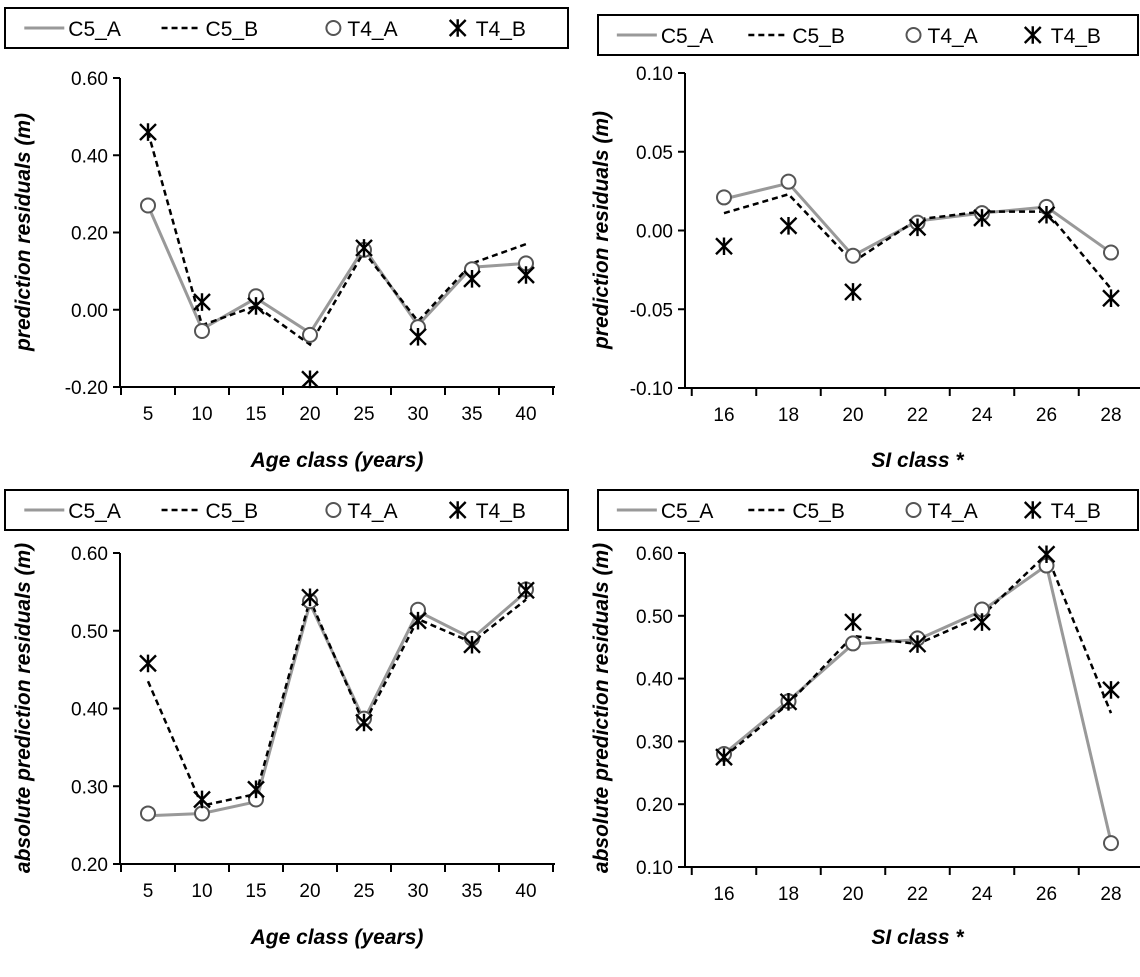 The image size is (1140, 977). I want to click on y-tick-label: -0.20, so click(86, 388).